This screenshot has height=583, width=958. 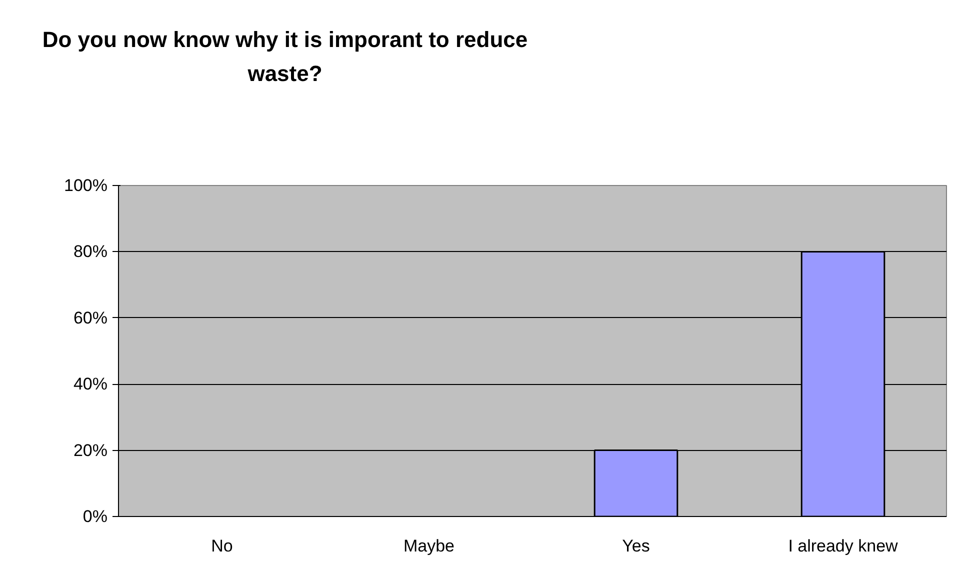 I want to click on y-tick-label: 0%, so click(x=95, y=516).